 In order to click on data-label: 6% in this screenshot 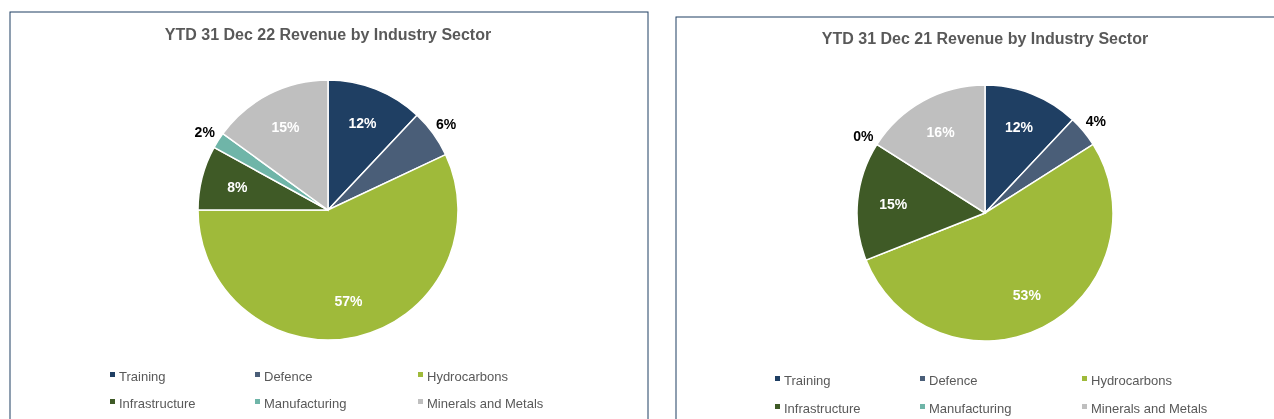, I will do `click(446, 124)`.